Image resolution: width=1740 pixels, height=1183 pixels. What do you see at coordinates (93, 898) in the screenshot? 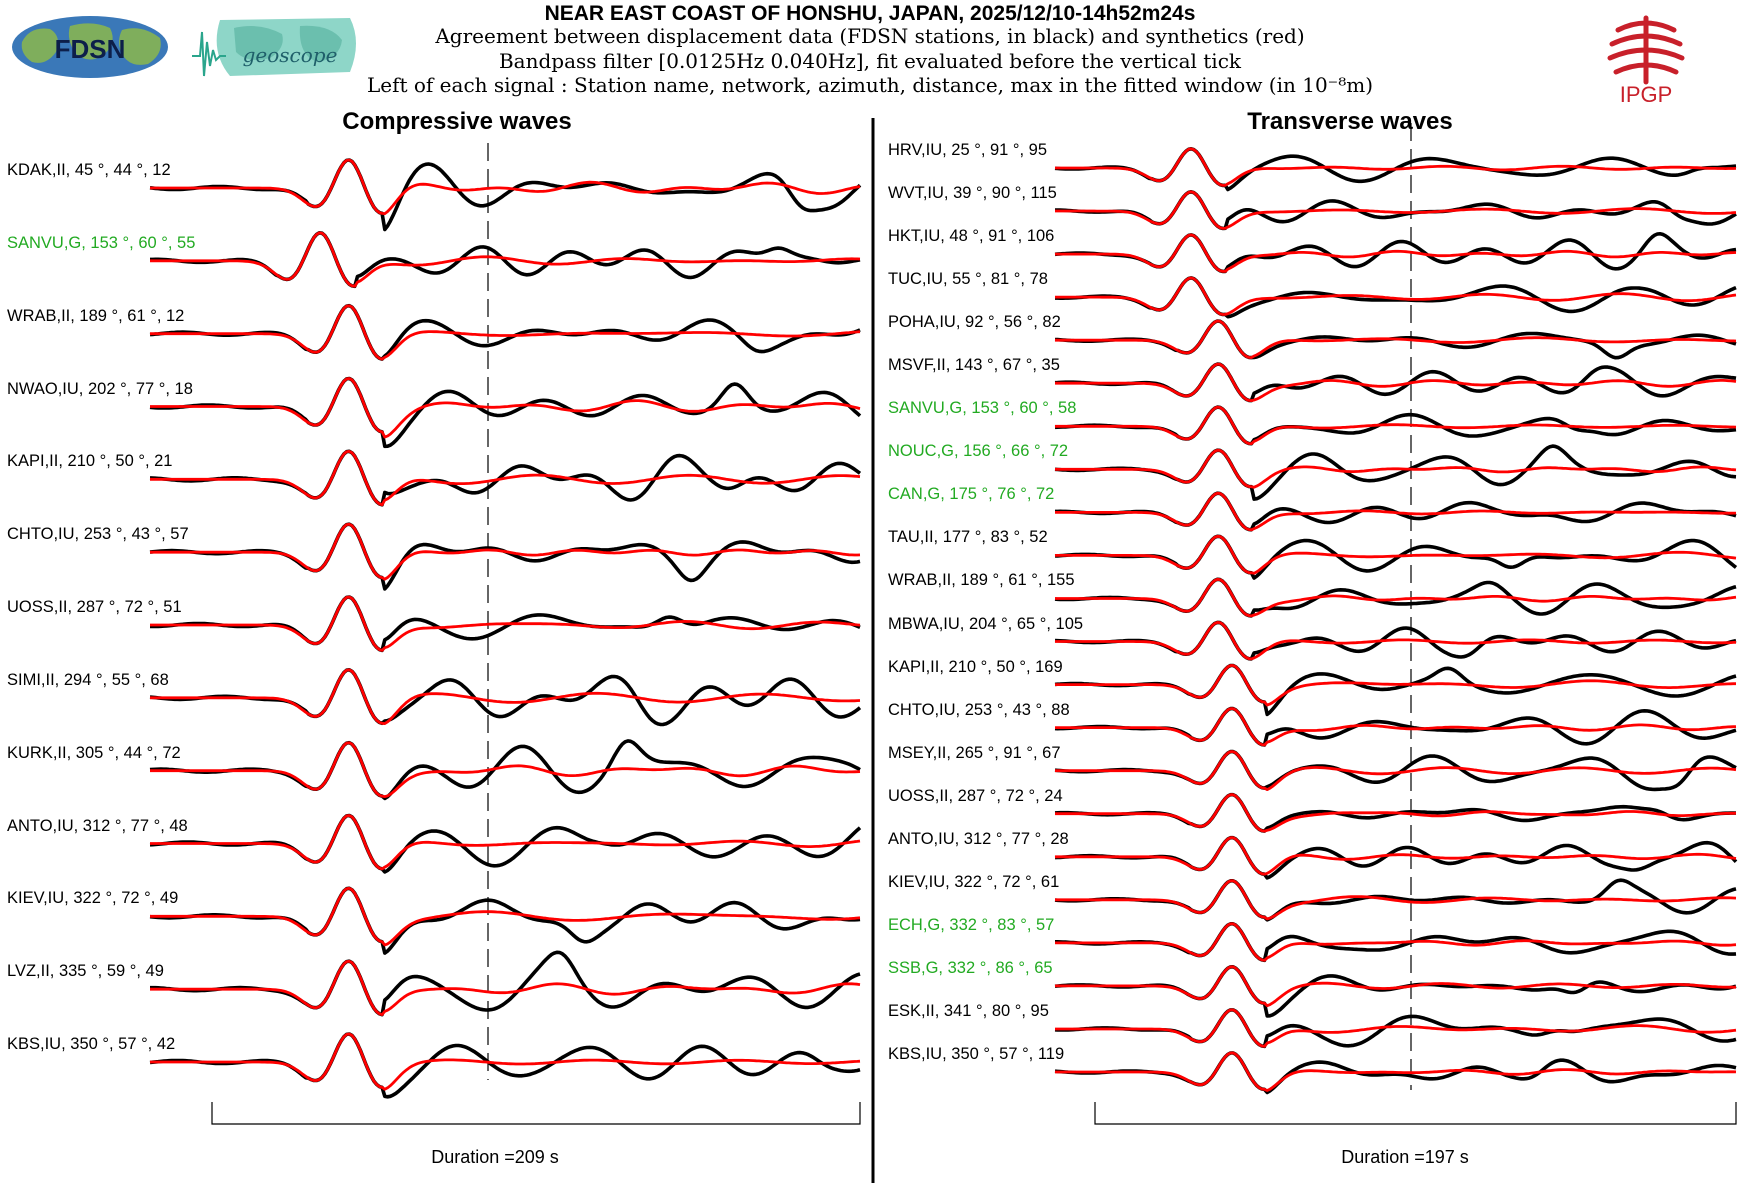
I see `station-label: KIEV,IU, 322 °, 72 °, 49` at bounding box center [93, 898].